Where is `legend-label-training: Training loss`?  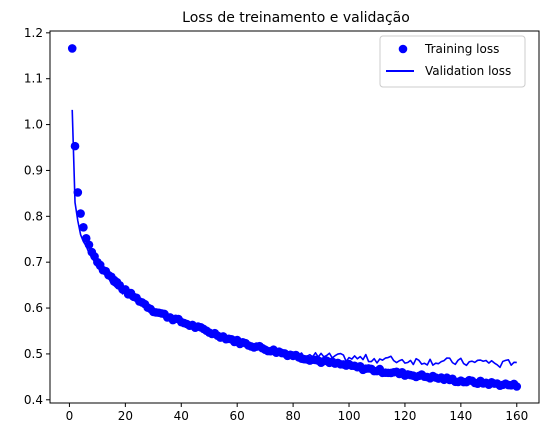 legend-label-training: Training loss is located at coordinates (461, 49).